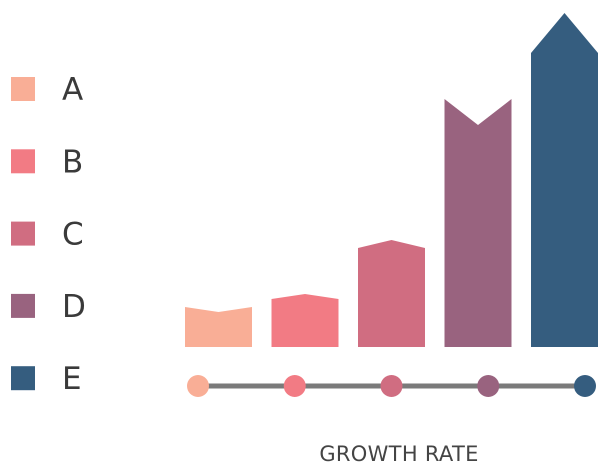 This screenshot has height=462, width=598. I want to click on bar-e, so click(564, 180).